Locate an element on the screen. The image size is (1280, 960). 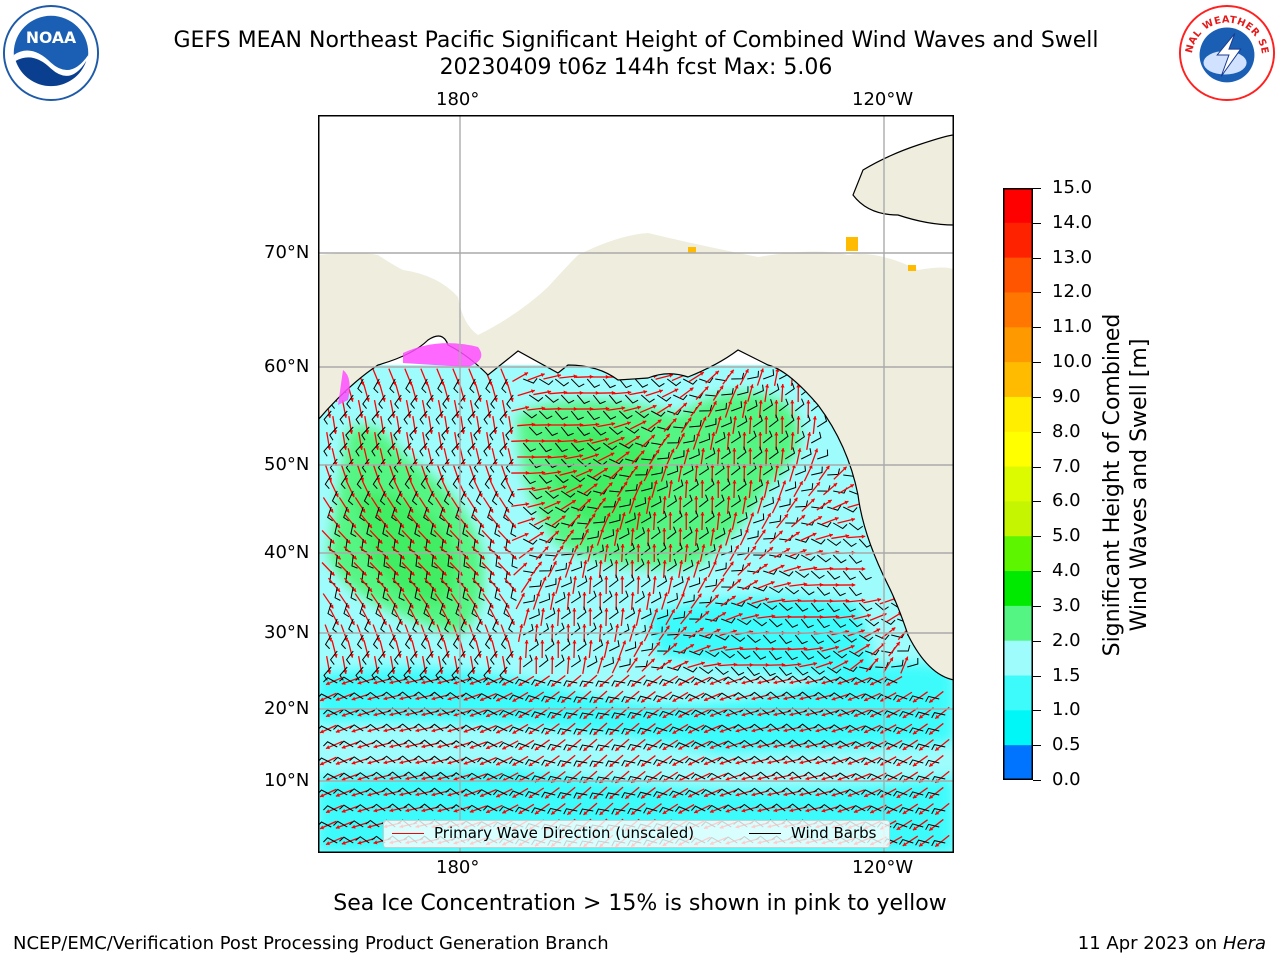
colorbar-tick-label: 11.0 is located at coordinates (1072, 327).